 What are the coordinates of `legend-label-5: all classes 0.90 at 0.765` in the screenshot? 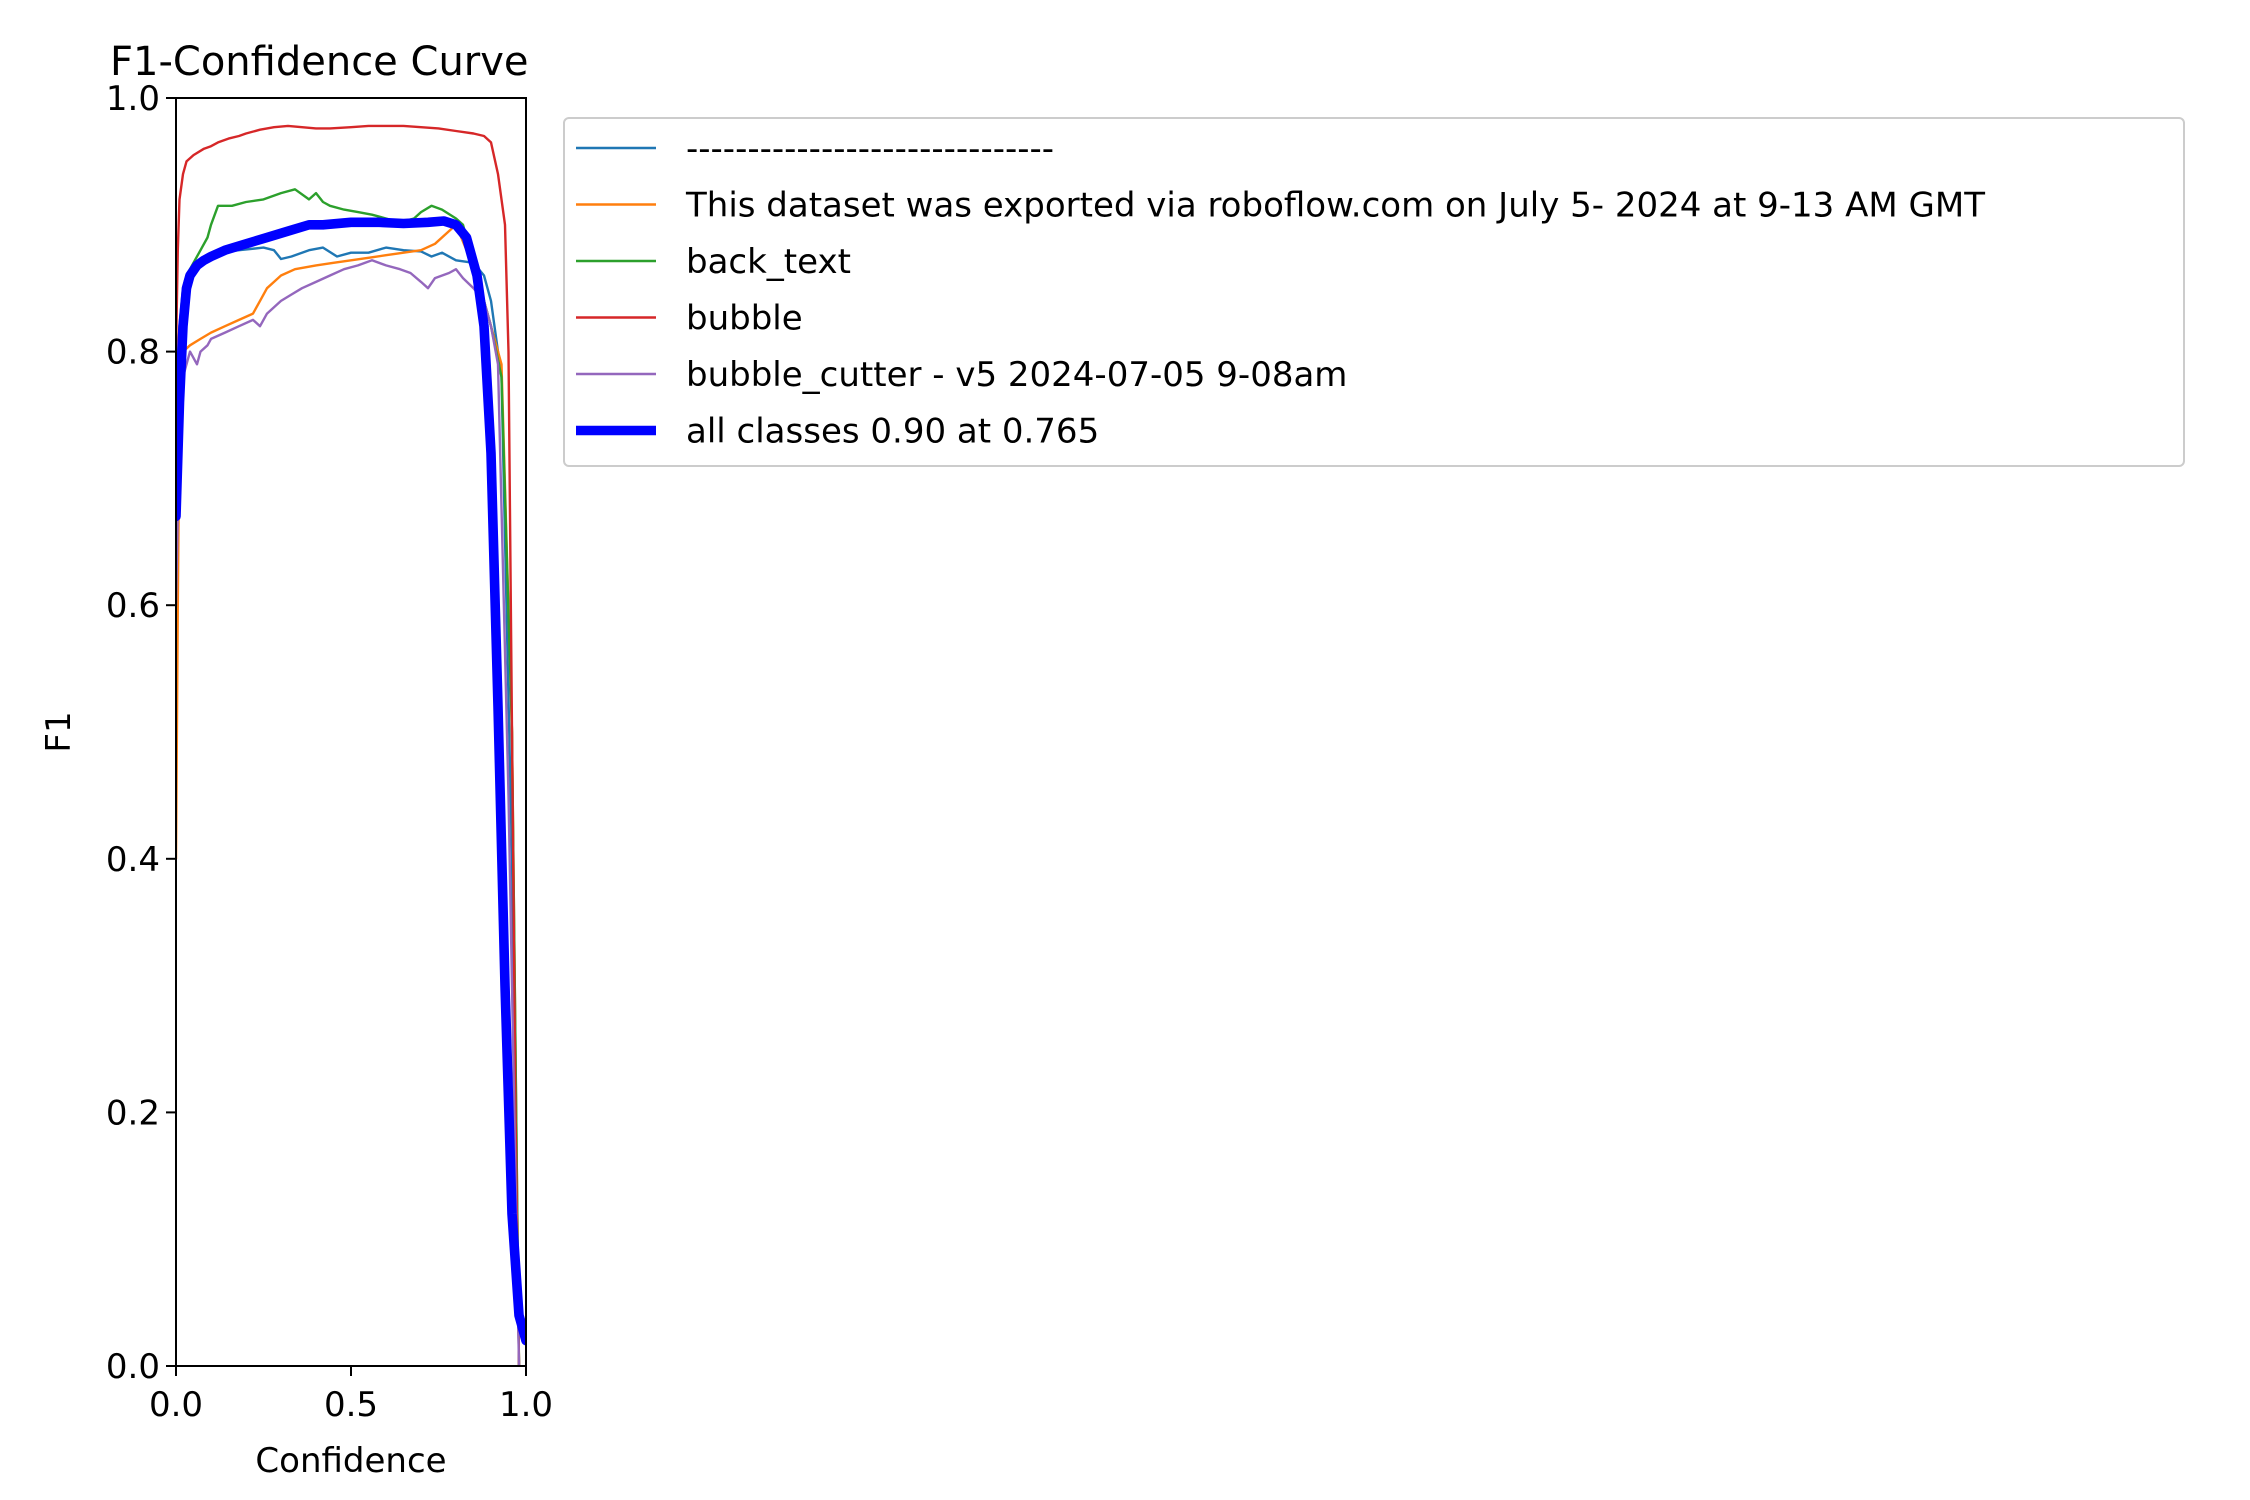 It's located at (892, 432).